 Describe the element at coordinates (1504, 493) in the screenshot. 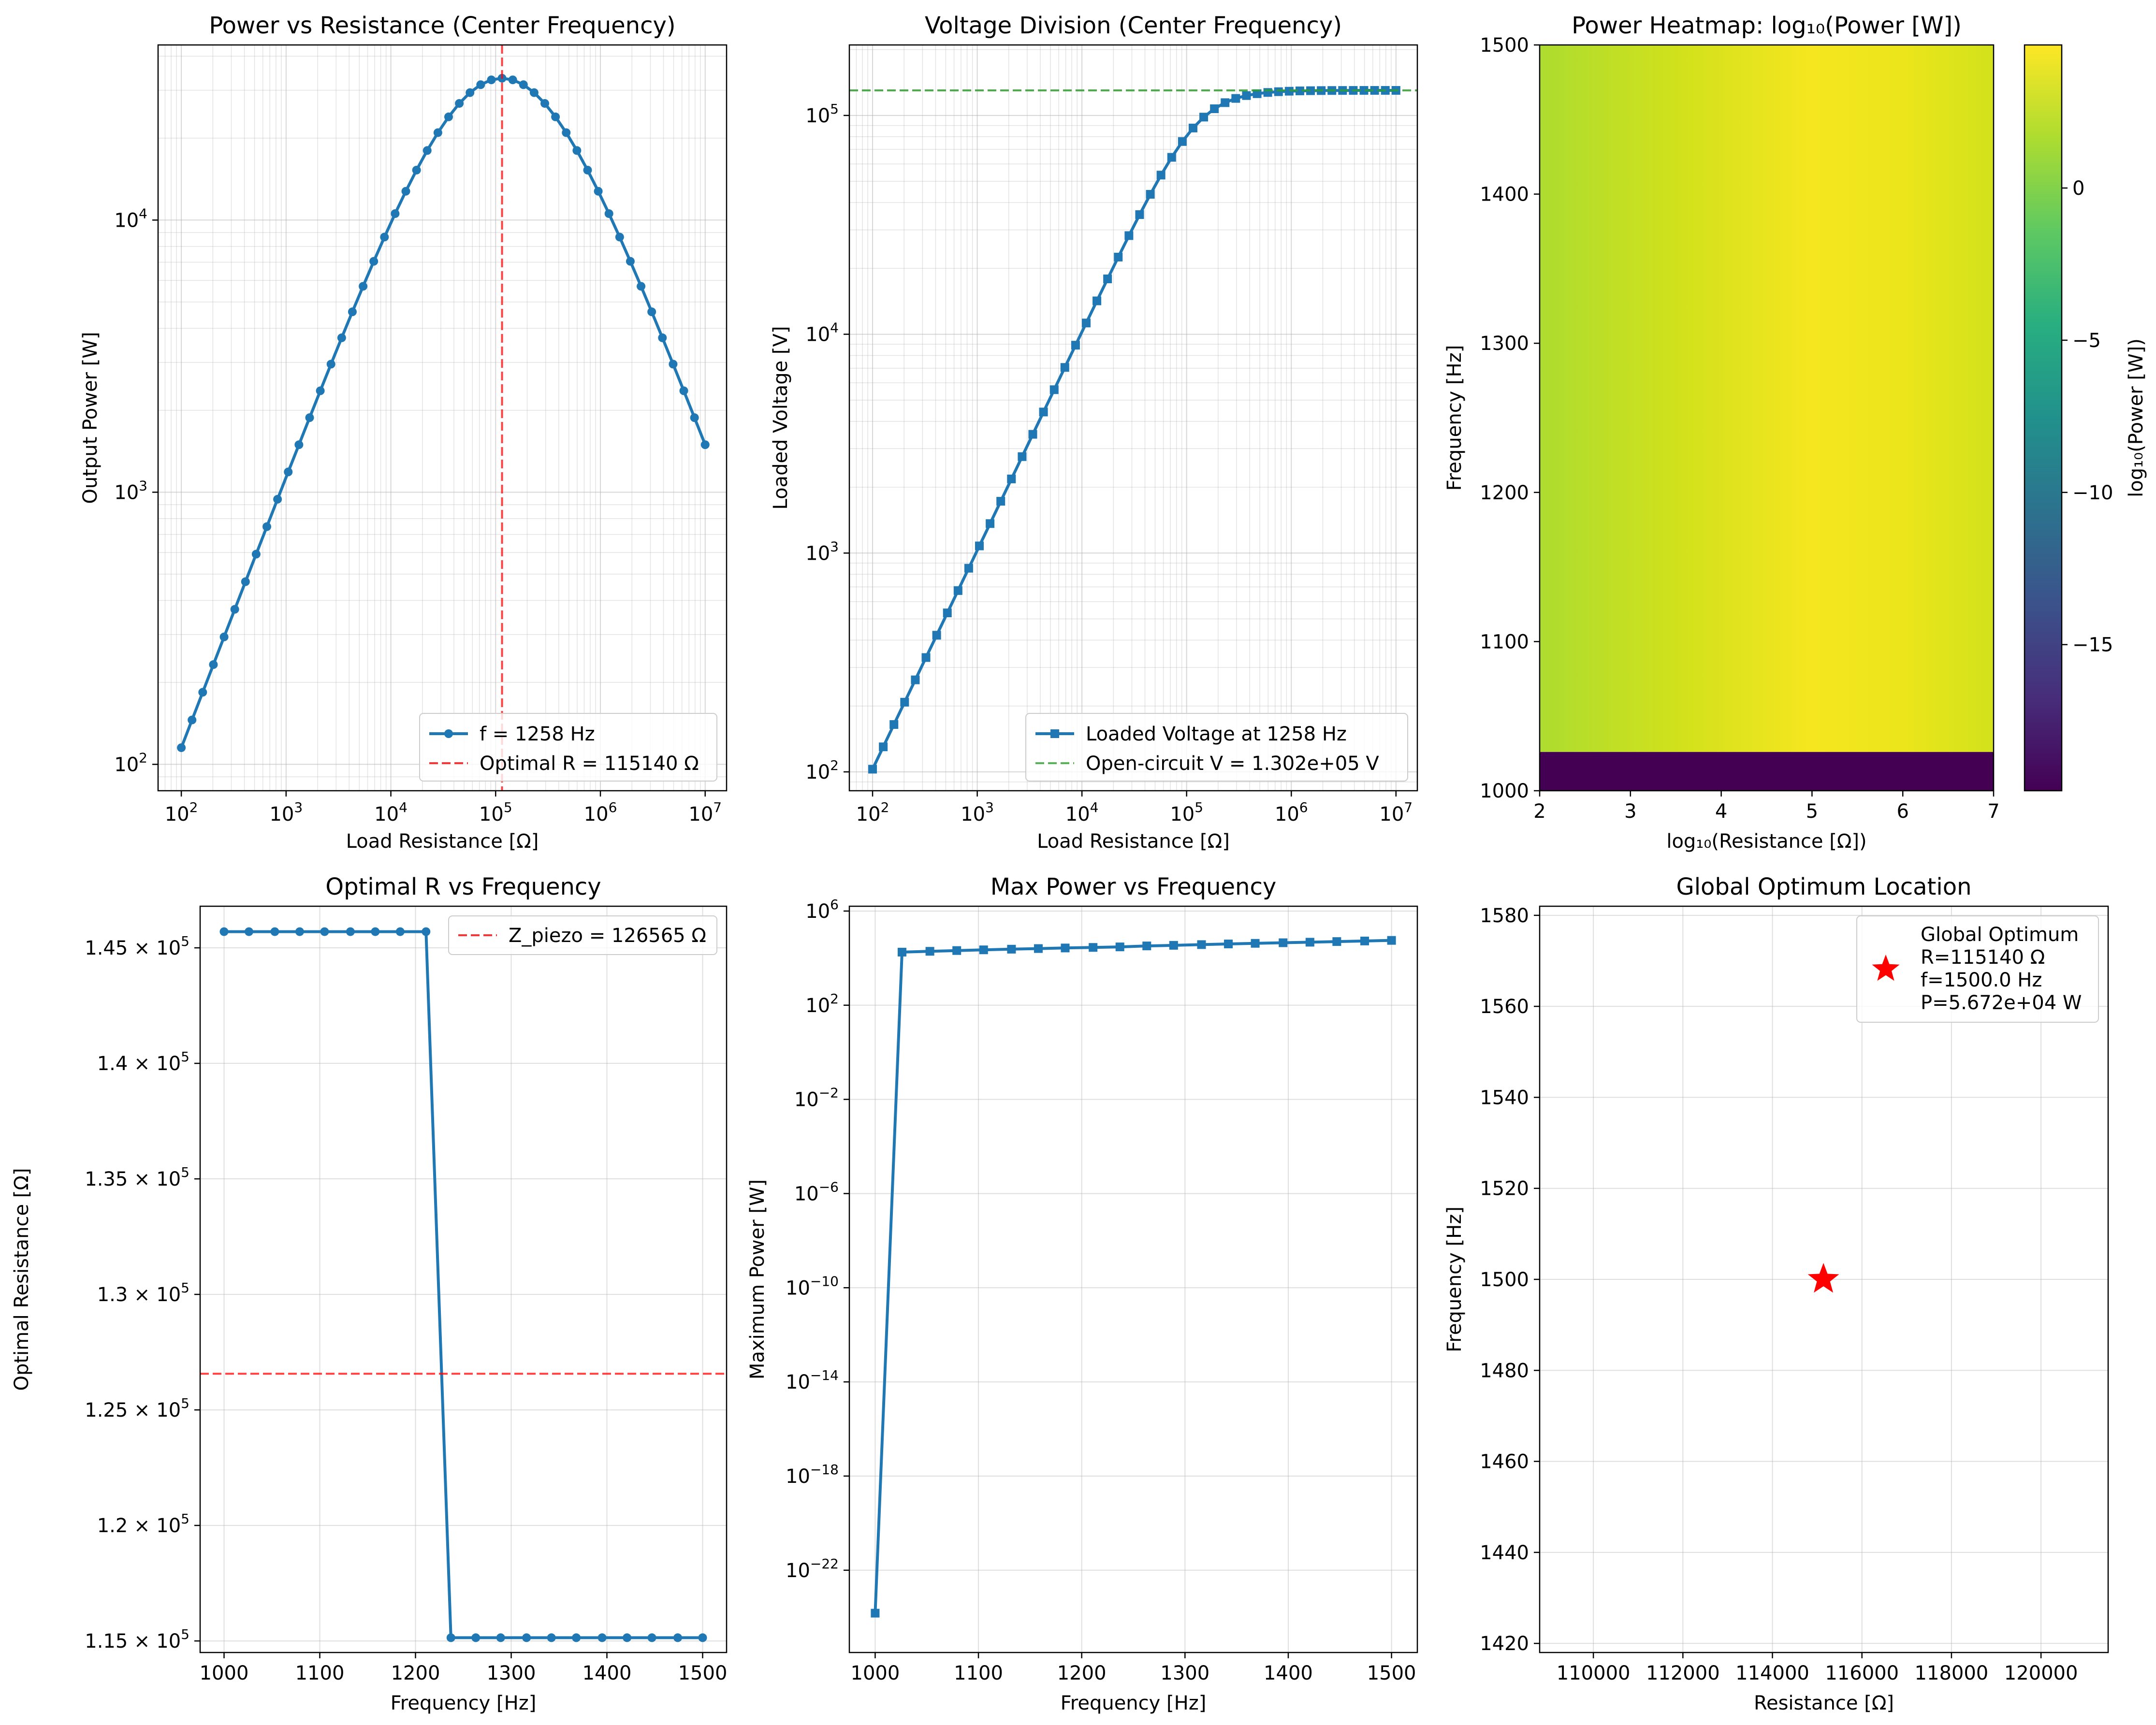

I see `y-tick-label: 1200` at that location.